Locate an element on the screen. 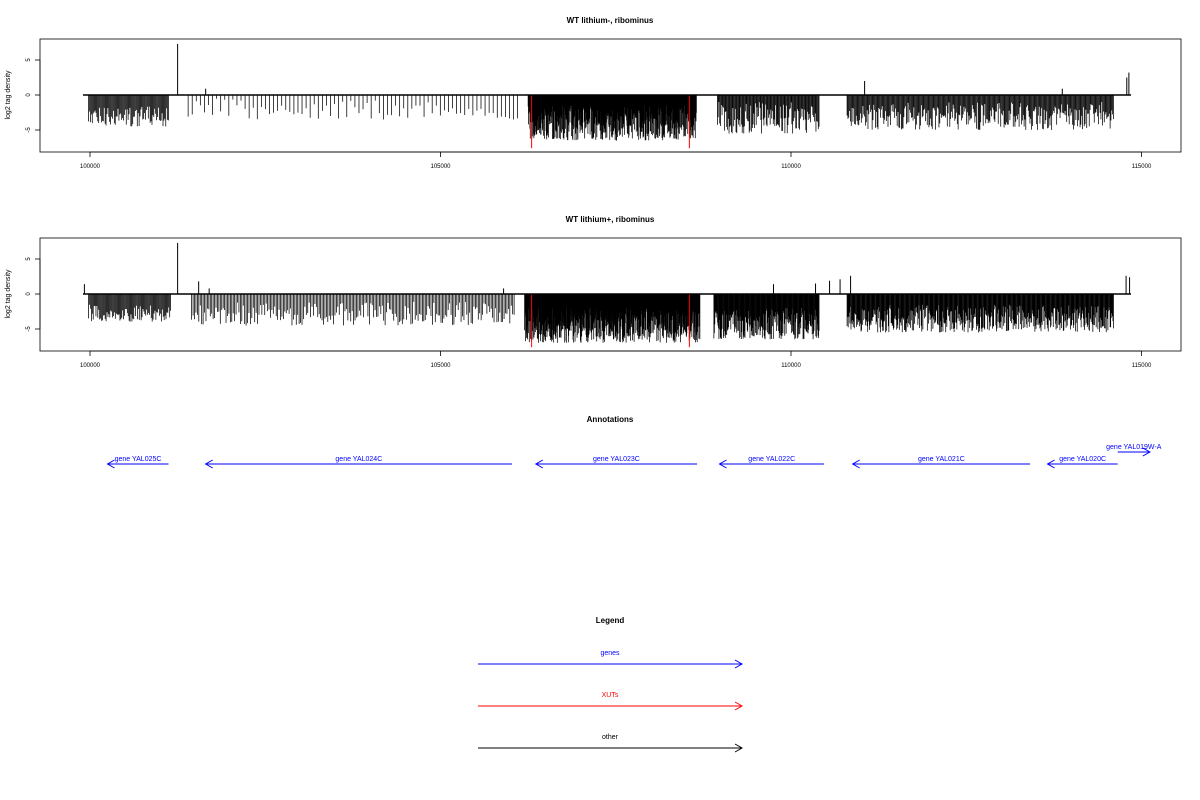 Image resolution: width=1200 pixels, height=800 pixels. gene-arrow: gene YAL019W-A is located at coordinates (1134, 450).